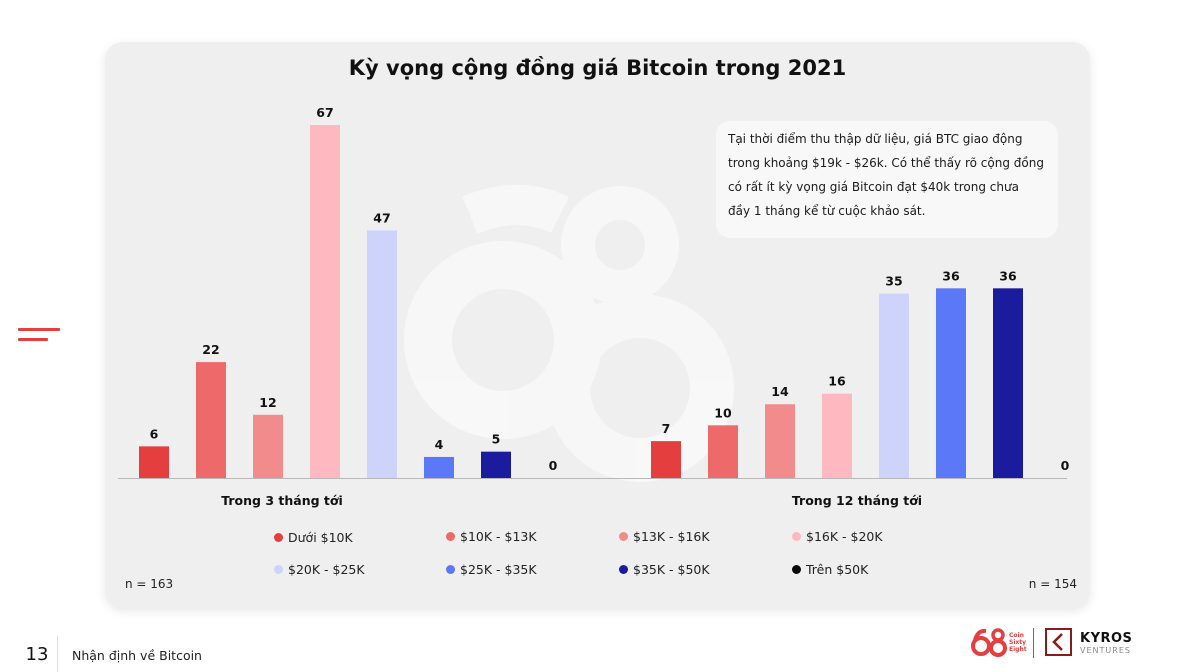 The width and height of the screenshot is (1196, 672). Describe the element at coordinates (320, 537) in the screenshot. I see `legend-label: Dưới $10K` at that location.